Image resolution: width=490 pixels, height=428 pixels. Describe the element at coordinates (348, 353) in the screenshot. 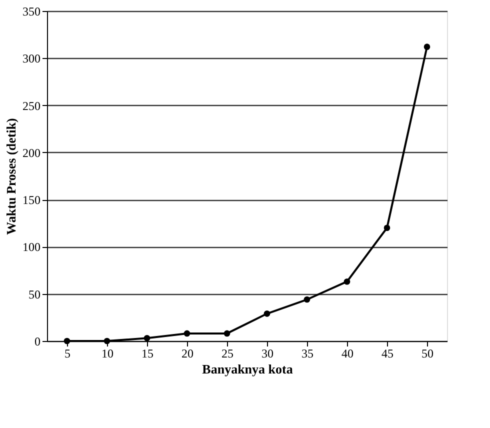

I see `x-tick-label: 40` at that location.